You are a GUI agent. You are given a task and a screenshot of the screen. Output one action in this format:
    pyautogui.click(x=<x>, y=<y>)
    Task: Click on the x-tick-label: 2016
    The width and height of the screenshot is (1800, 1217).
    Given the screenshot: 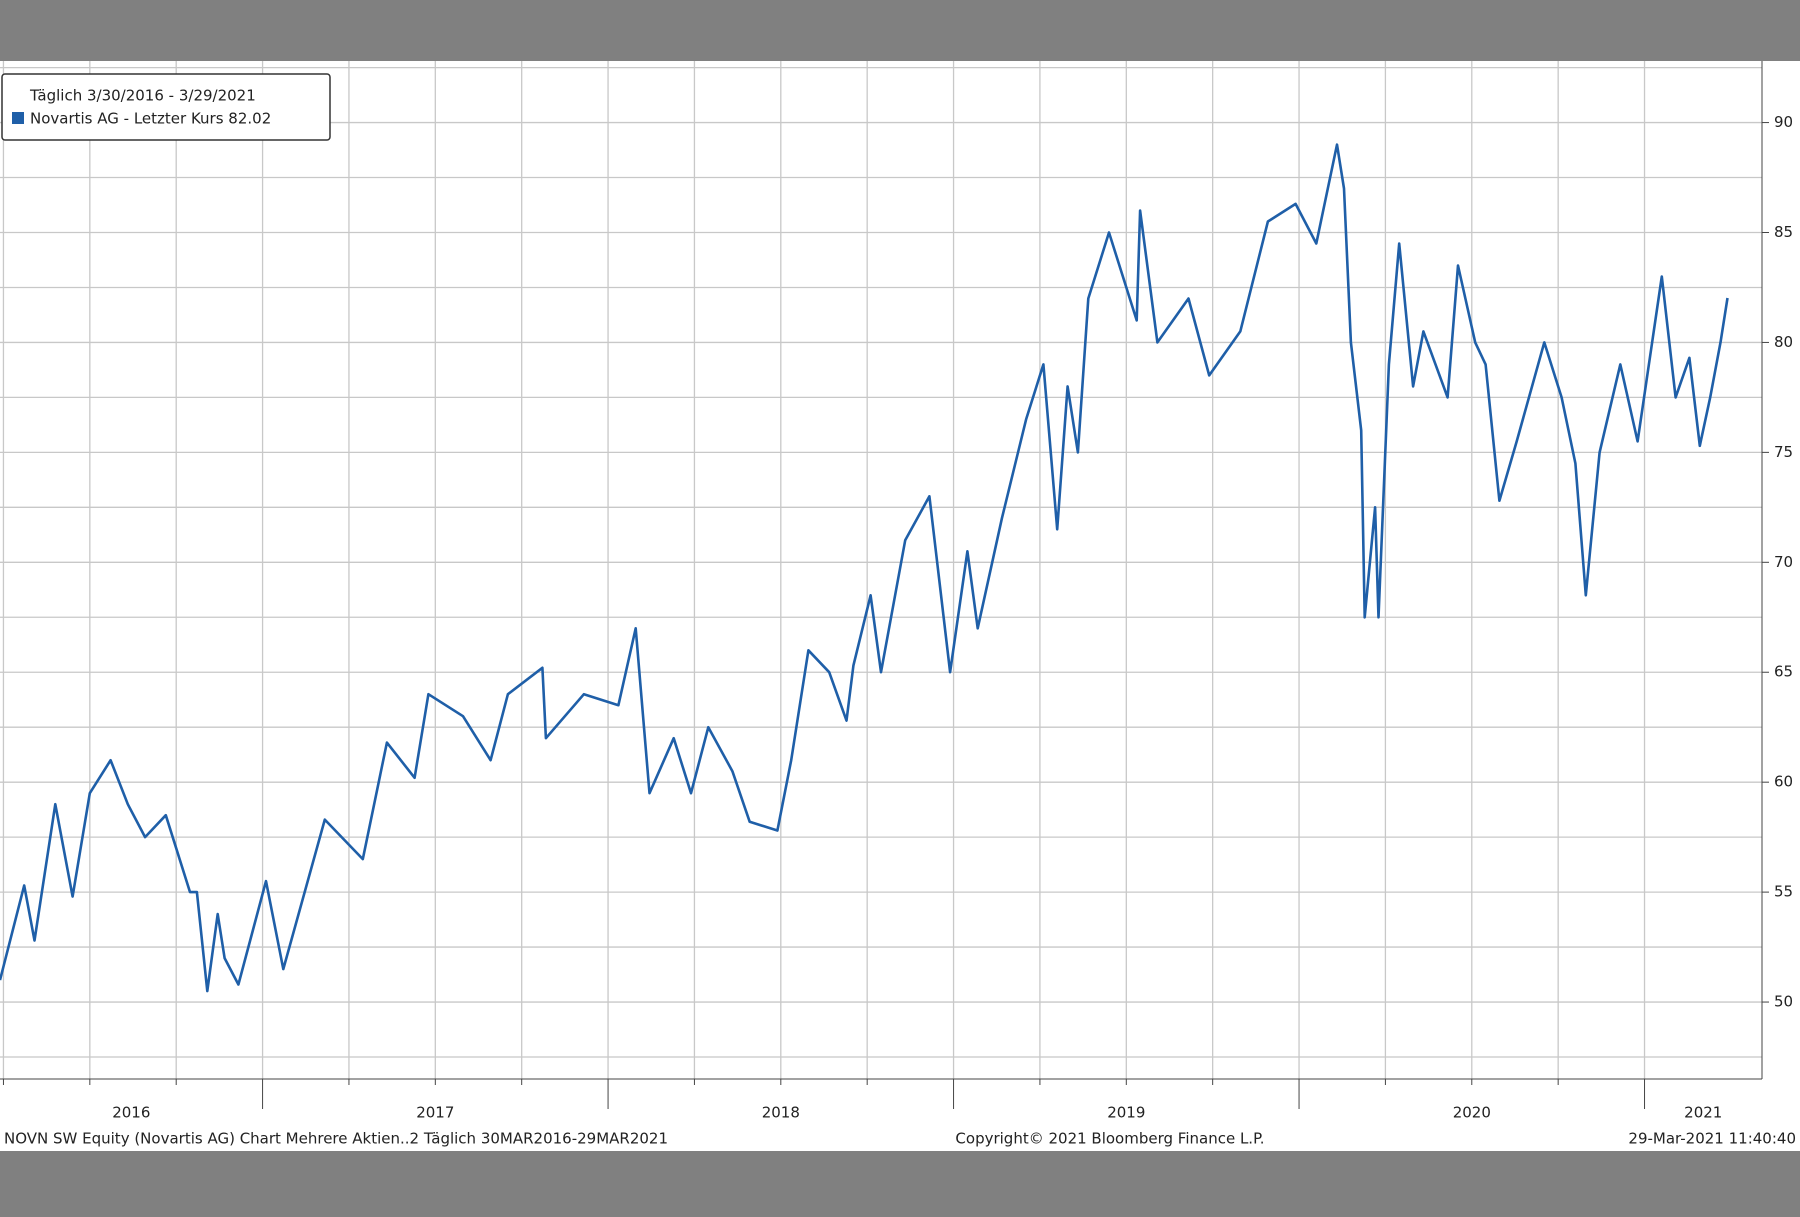 What is the action you would take?
    pyautogui.click(x=131, y=1113)
    